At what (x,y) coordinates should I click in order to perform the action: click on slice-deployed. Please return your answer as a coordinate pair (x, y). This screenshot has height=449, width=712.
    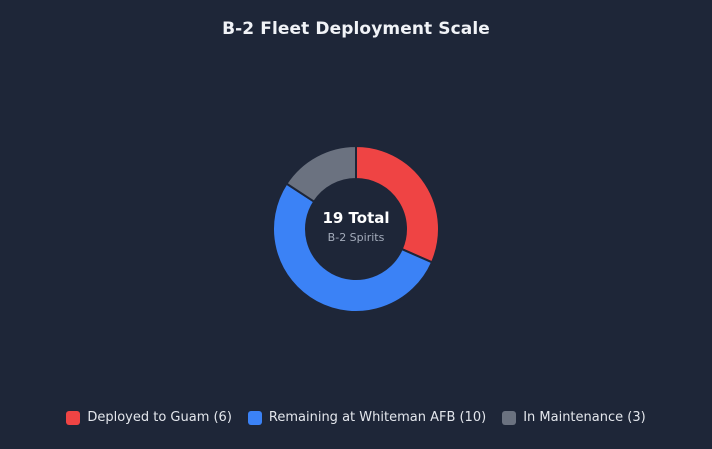
    Looking at the image, I should click on (397, 204).